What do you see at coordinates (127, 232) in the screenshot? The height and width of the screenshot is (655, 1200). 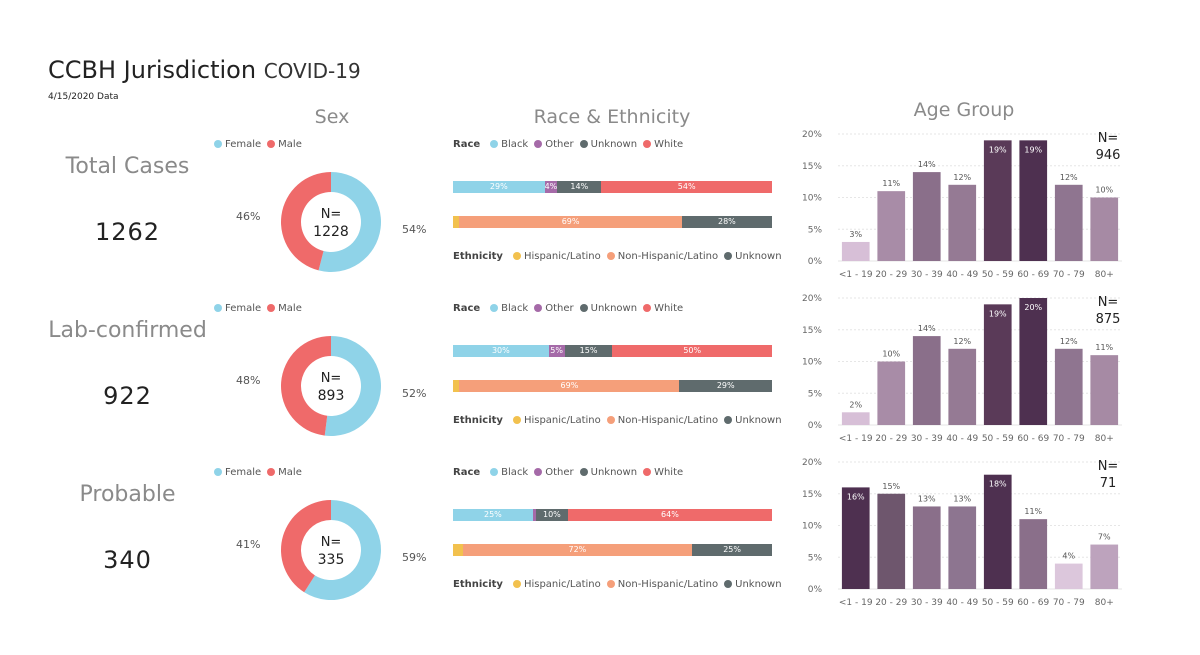 I see `row-total-1: 1262` at bounding box center [127, 232].